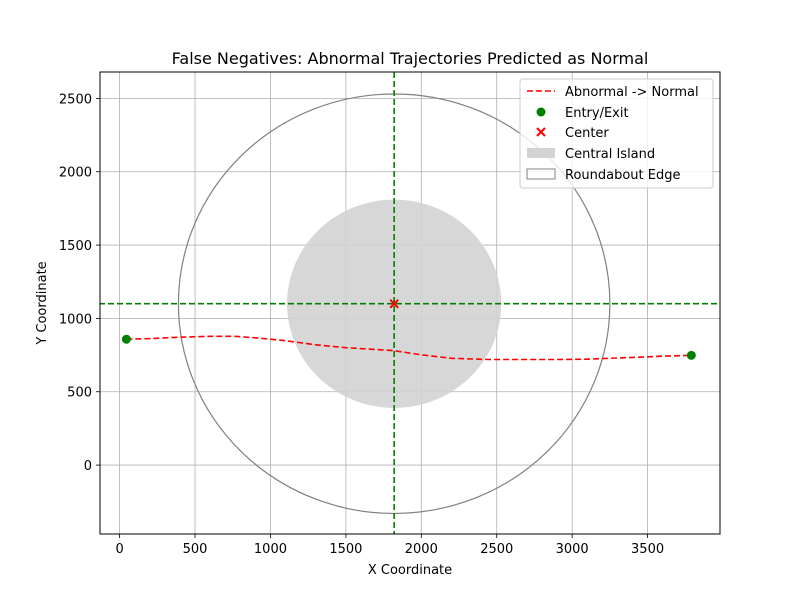 The height and width of the screenshot is (600, 800). Describe the element at coordinates (647, 549) in the screenshot. I see `x-tick-label: 3500` at that location.